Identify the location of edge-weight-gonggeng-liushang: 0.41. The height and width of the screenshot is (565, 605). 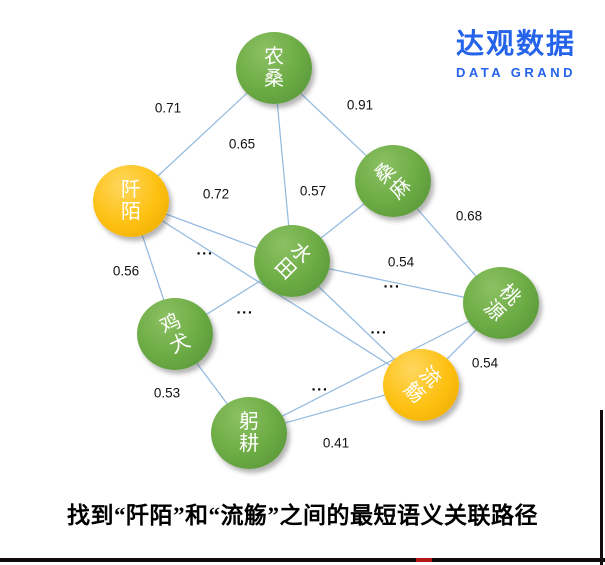
(336, 443).